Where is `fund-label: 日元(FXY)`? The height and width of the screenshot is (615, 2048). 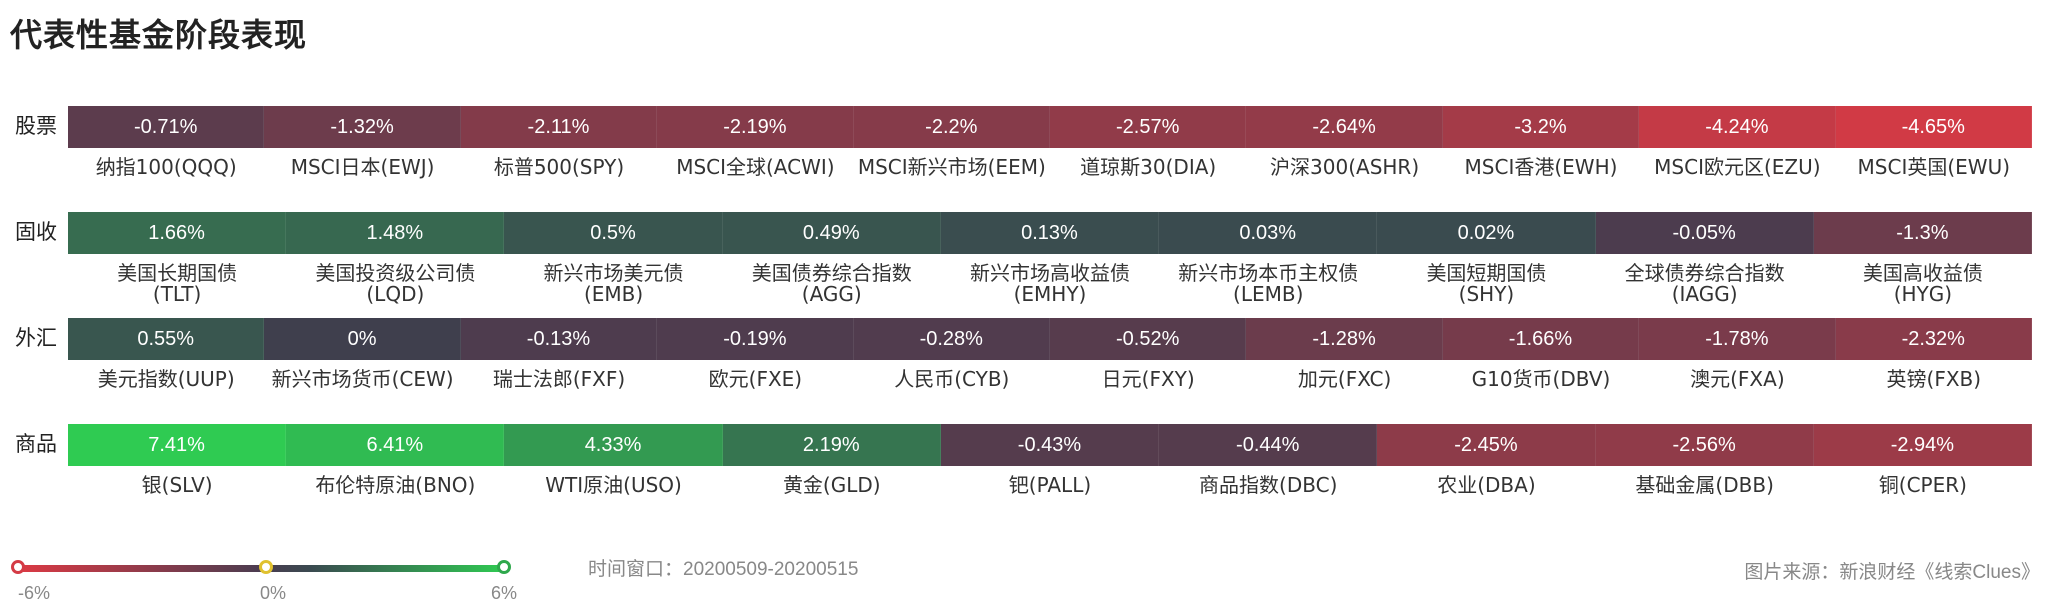 fund-label: 日元(FXY) is located at coordinates (1148, 379).